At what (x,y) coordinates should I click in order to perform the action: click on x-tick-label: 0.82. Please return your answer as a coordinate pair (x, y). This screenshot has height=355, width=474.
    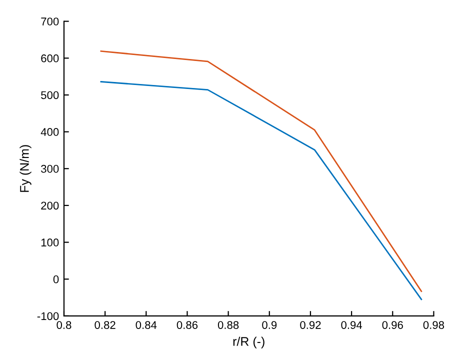
    Looking at the image, I should click on (105, 325).